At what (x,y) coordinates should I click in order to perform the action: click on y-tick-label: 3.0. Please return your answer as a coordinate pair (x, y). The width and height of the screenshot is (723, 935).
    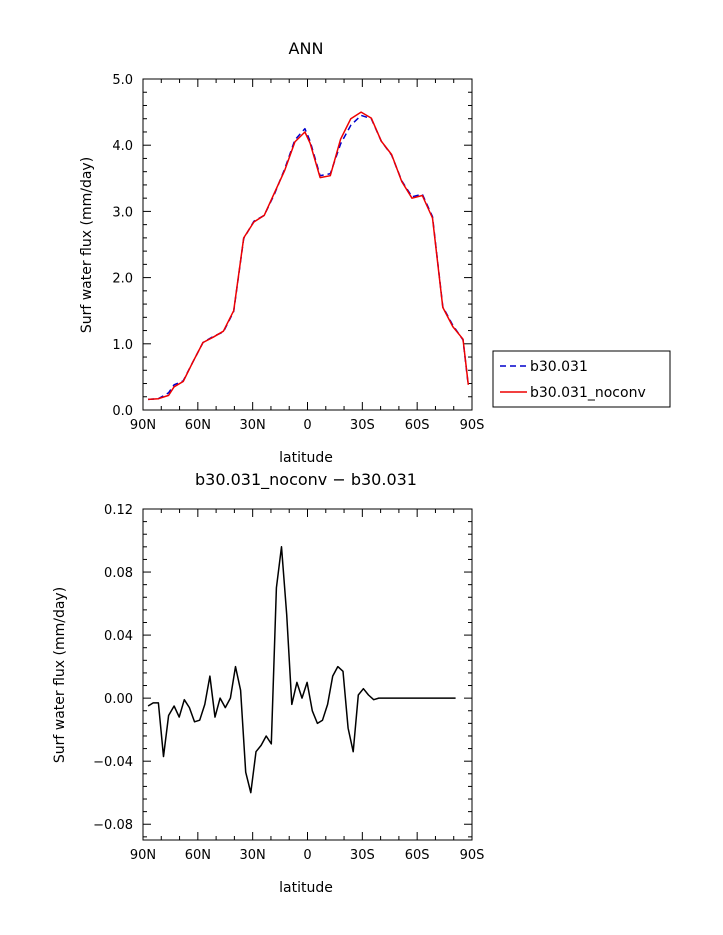
    Looking at the image, I should click on (122, 212).